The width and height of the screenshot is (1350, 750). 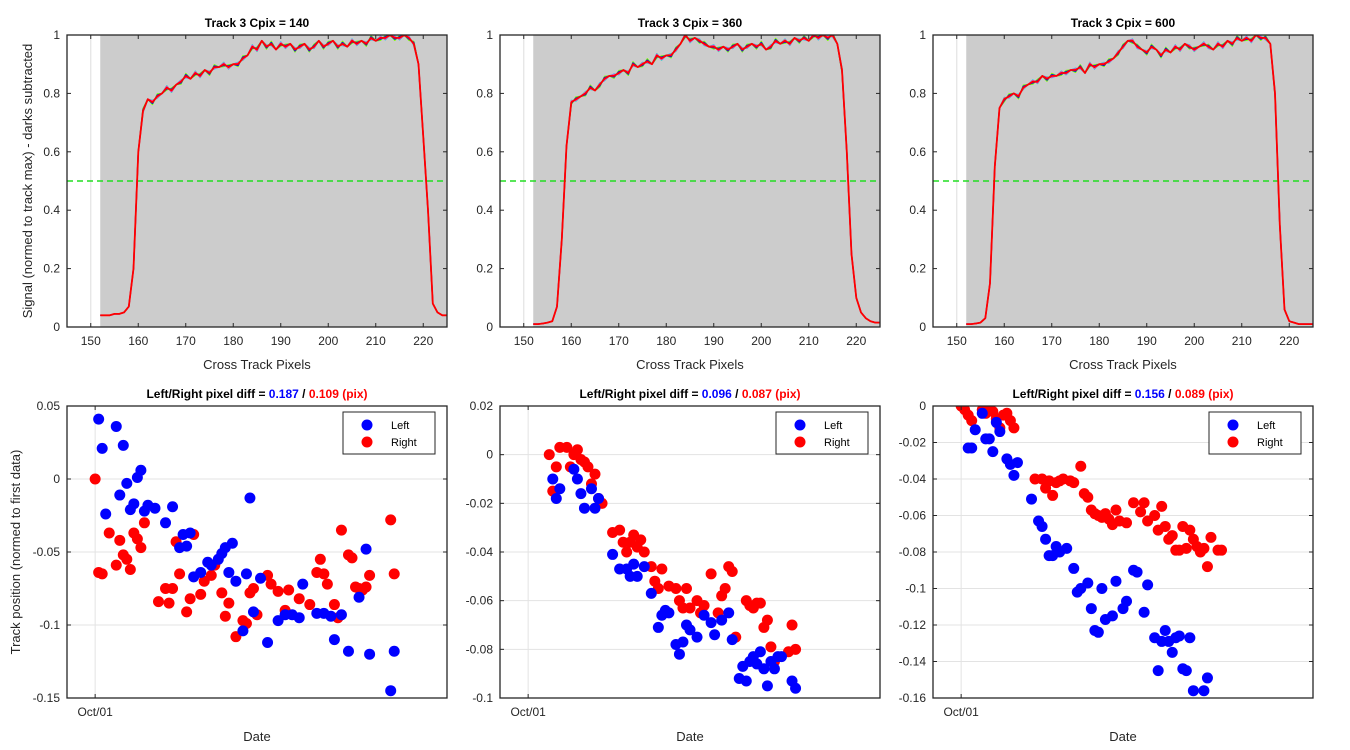 What do you see at coordinates (800, 442) in the screenshot?
I see `legend-right-marker` at bounding box center [800, 442].